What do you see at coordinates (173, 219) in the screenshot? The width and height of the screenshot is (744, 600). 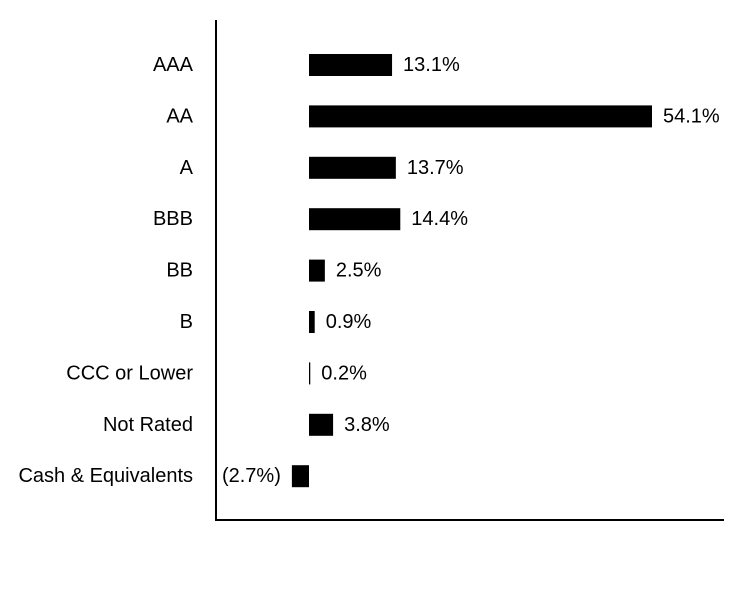 I see `category-label-3: BBB` at bounding box center [173, 219].